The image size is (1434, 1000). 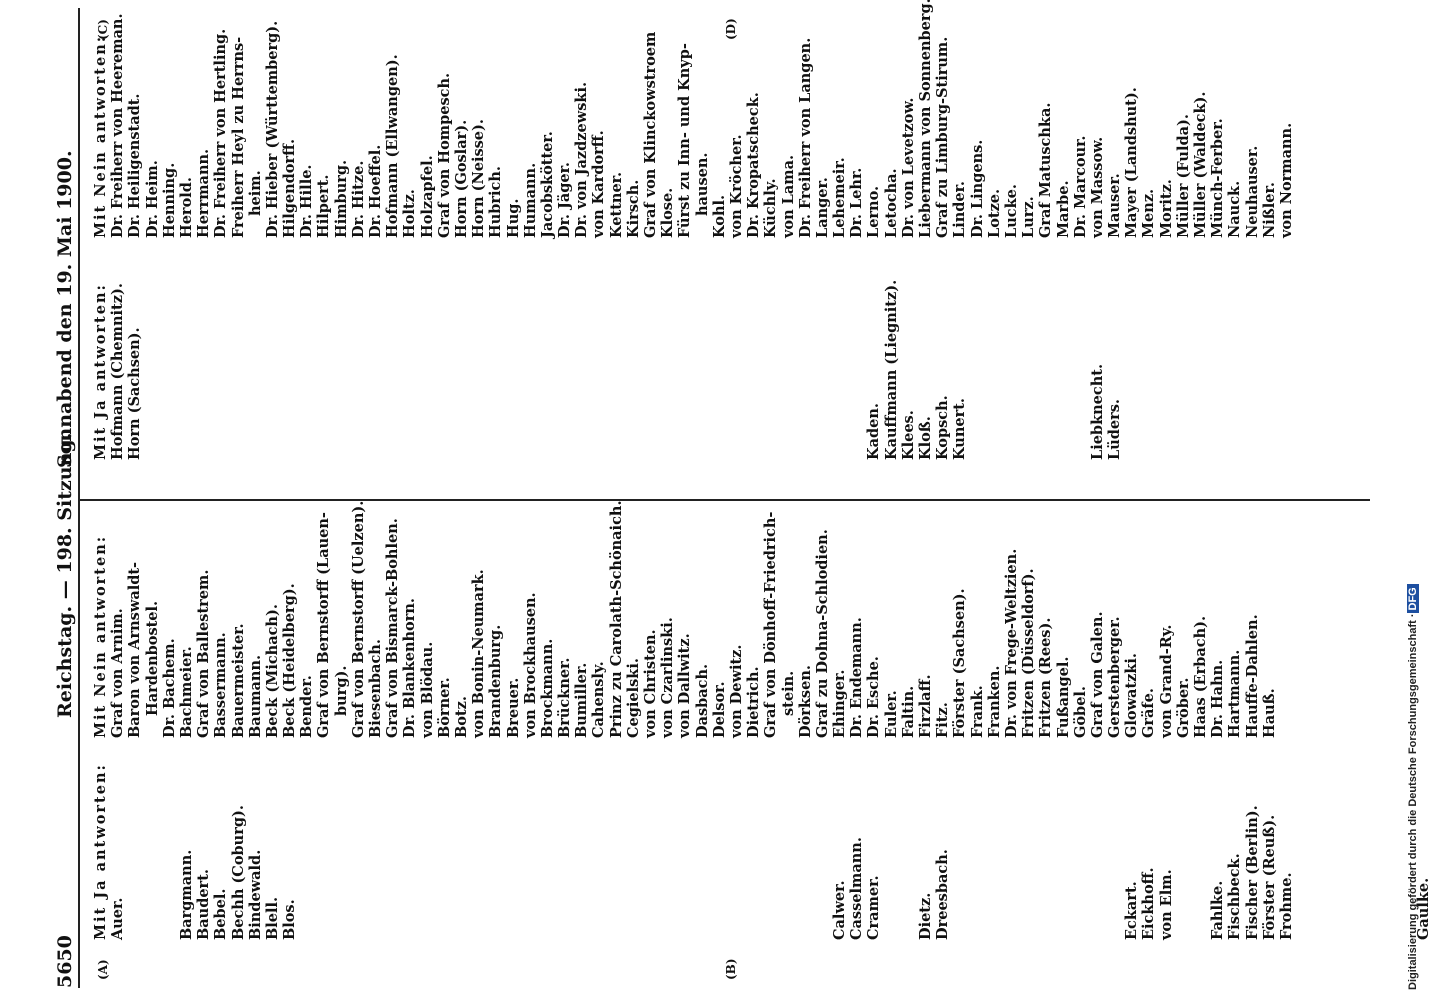 What do you see at coordinates (255, 696) in the screenshot?
I see `member-name: Baumann.` at bounding box center [255, 696].